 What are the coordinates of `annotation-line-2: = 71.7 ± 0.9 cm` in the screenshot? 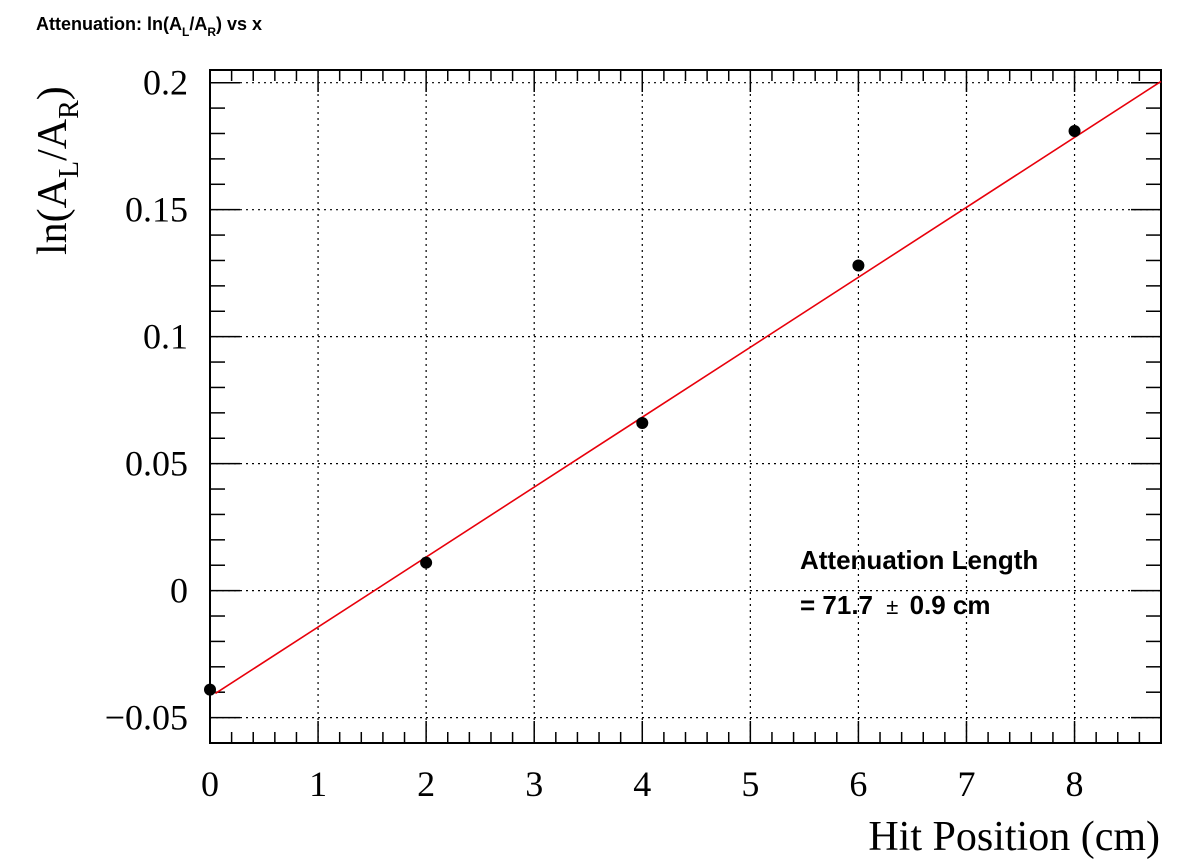 It's located at (895, 605).